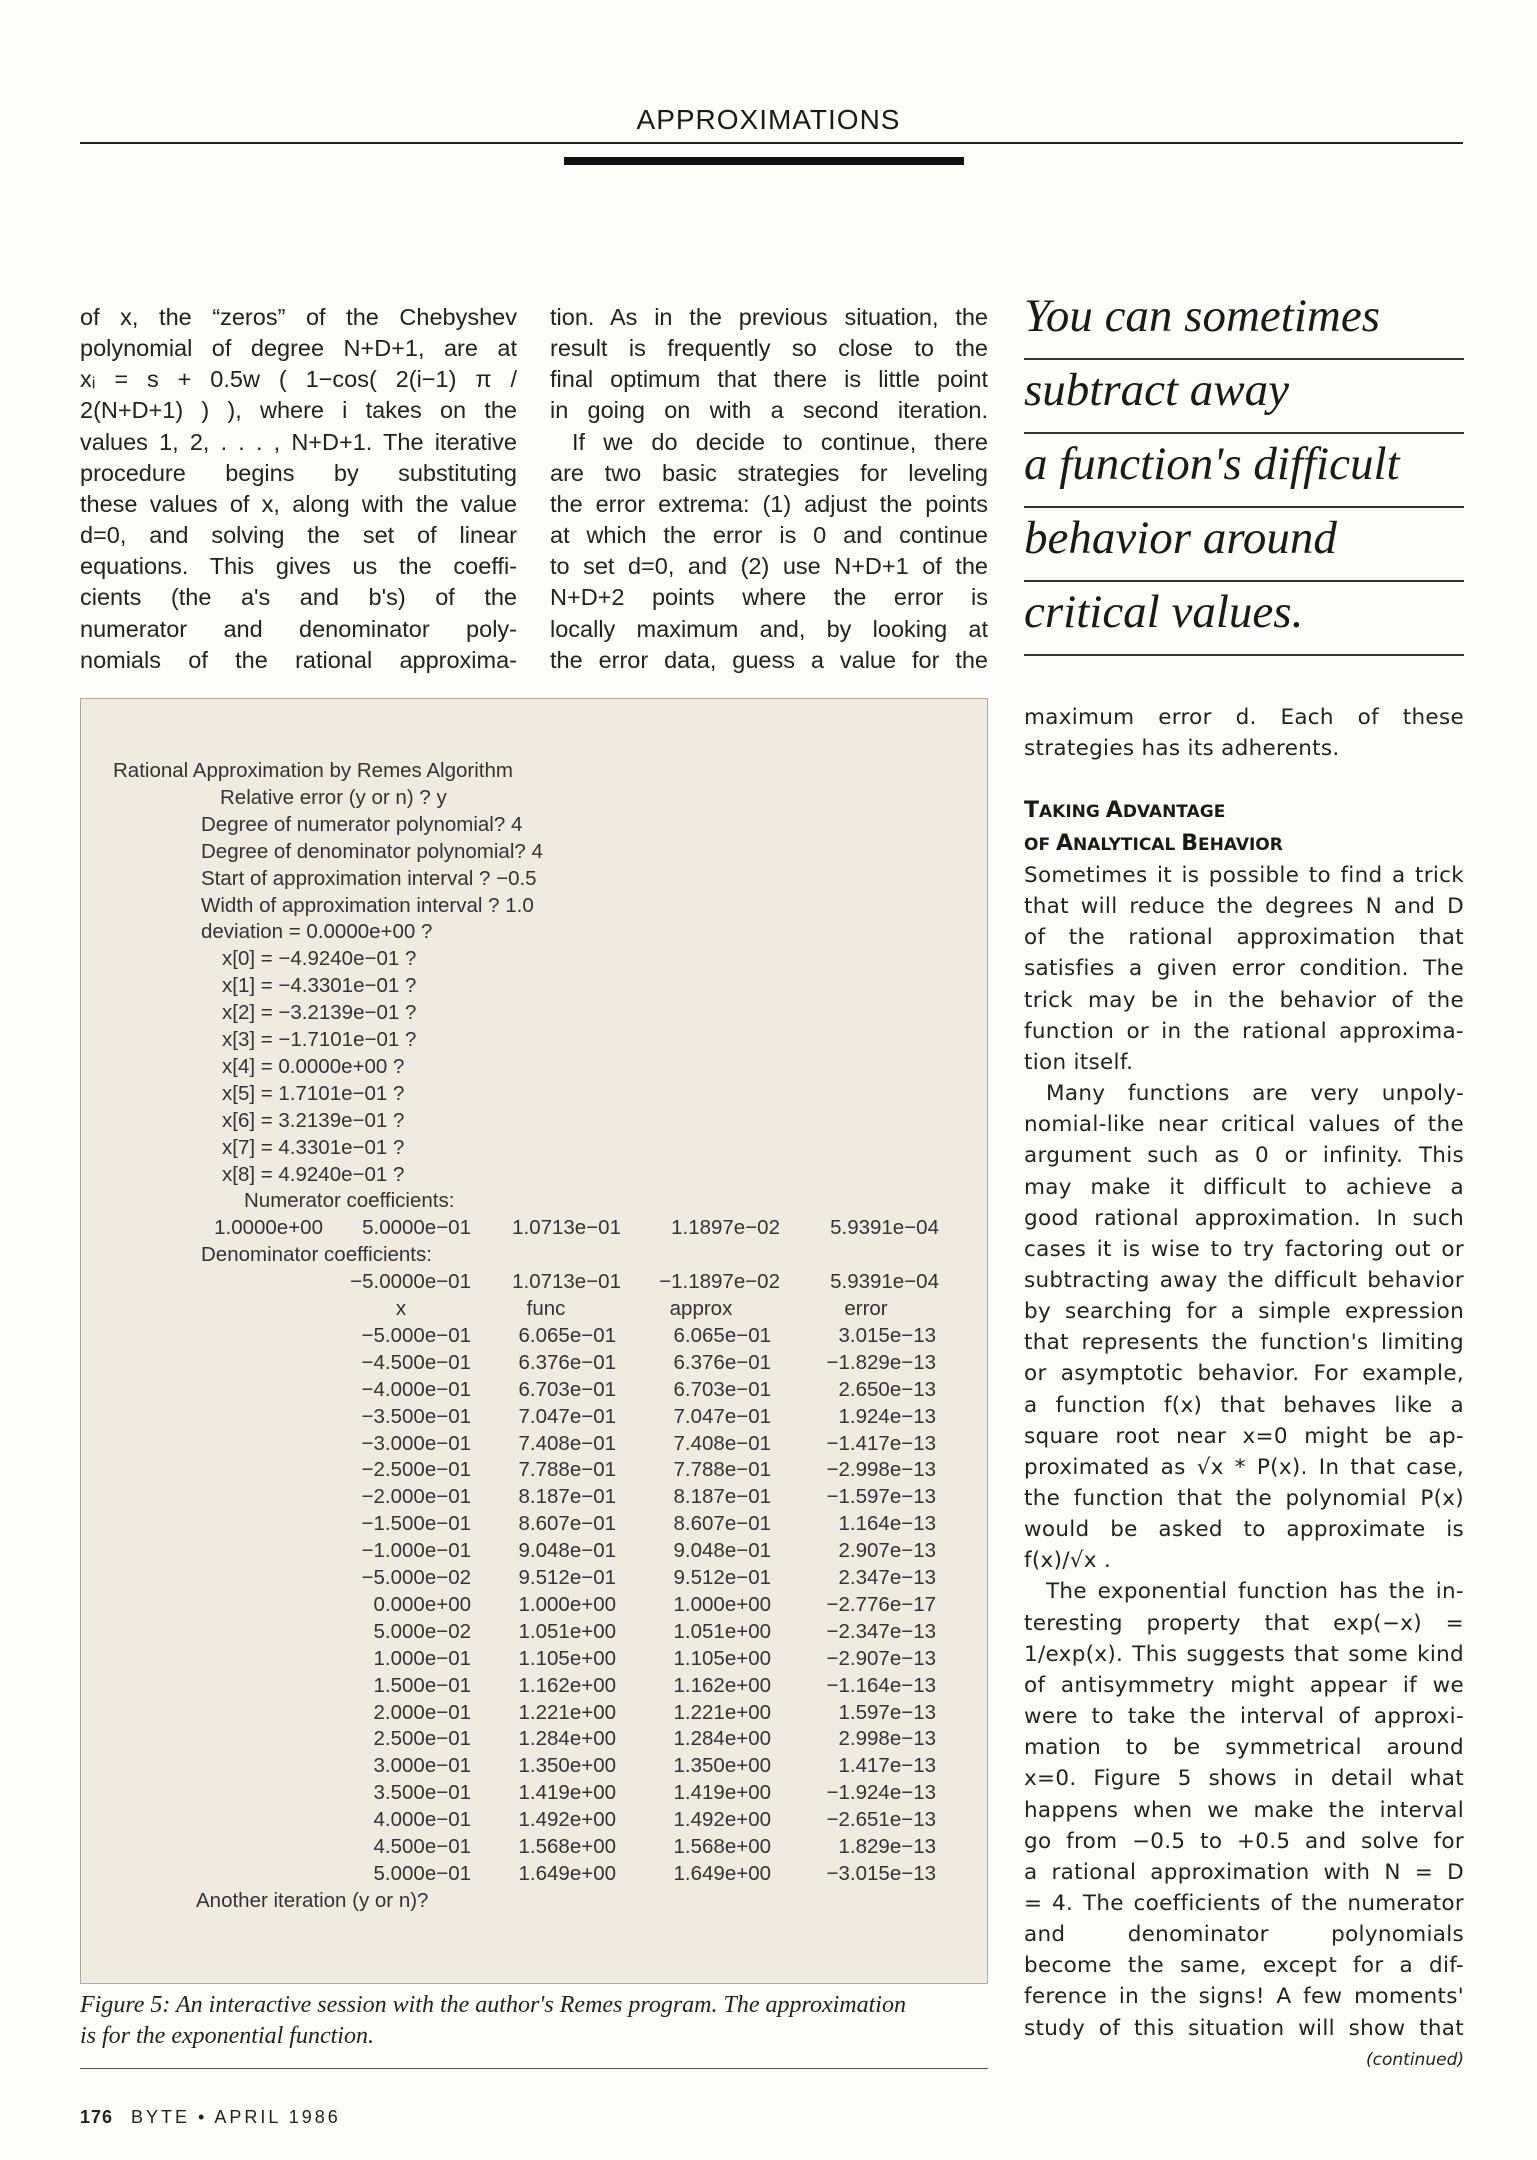 The width and height of the screenshot is (1537, 2160). What do you see at coordinates (567, 1846) in the screenshot?
I see `table-cell: 1.568e+00` at bounding box center [567, 1846].